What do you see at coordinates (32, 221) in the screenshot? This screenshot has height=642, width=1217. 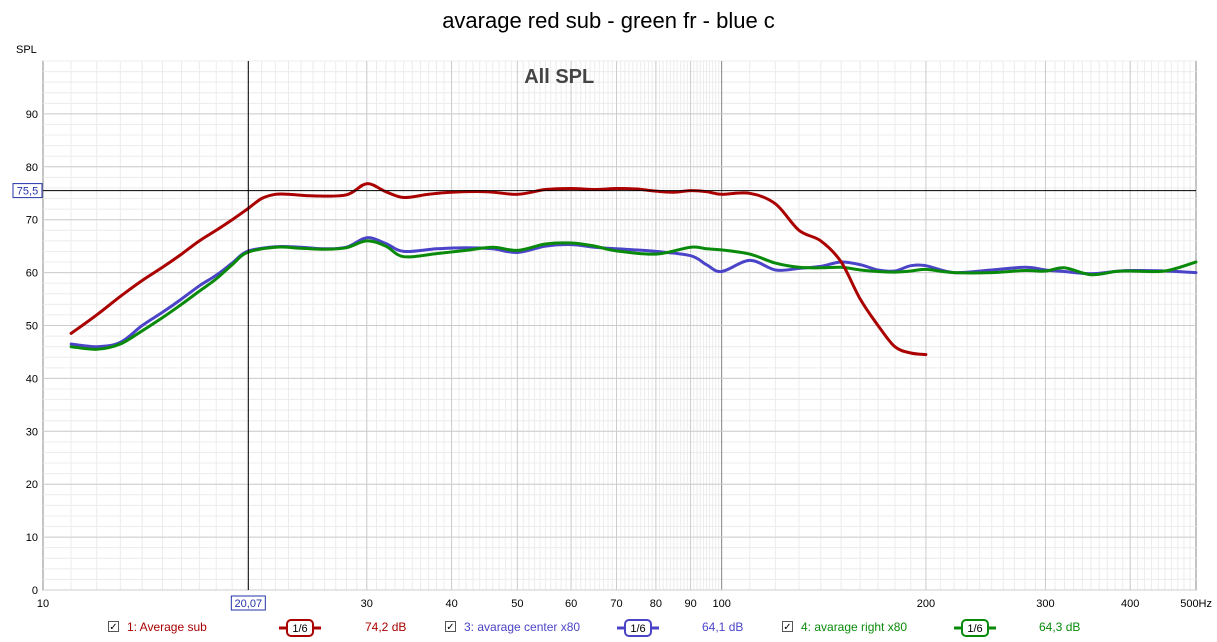 I see `y-tick-label: 70` at bounding box center [32, 221].